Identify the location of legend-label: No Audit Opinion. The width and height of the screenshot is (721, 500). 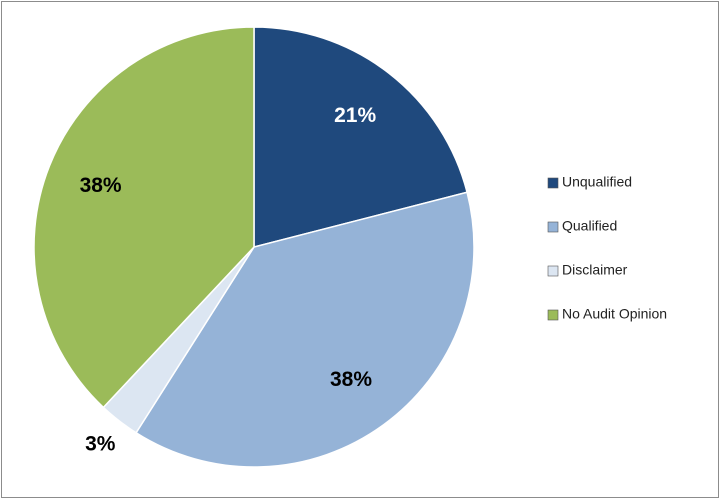
(614, 314).